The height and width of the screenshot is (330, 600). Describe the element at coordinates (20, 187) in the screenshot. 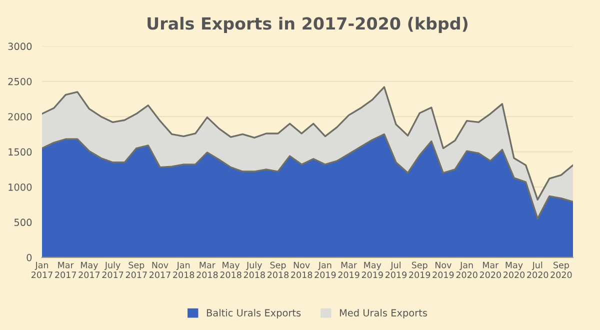

I see `y-tick-label: 1000` at that location.